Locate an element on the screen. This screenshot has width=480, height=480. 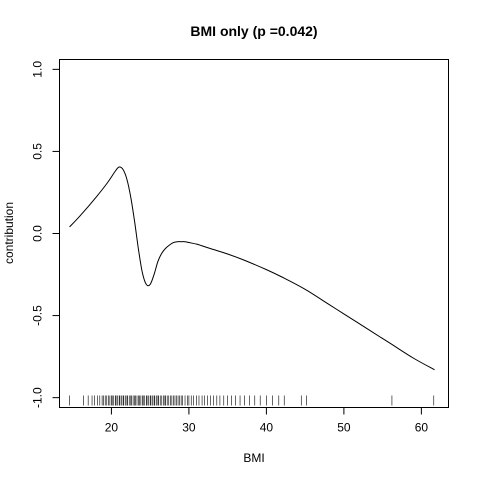
x-tick-label: 30 is located at coordinates (189, 428).